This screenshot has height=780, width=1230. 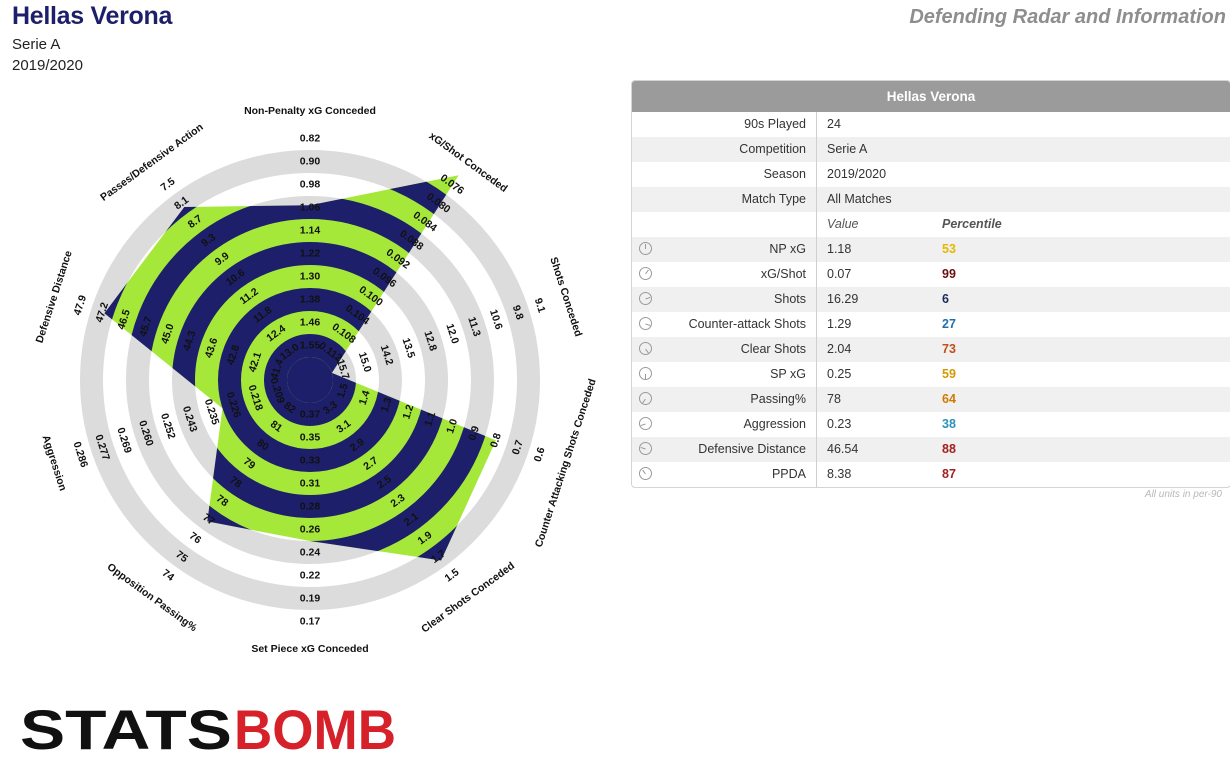 I want to click on logo-text-bomb: BOMB, so click(x=315, y=728).